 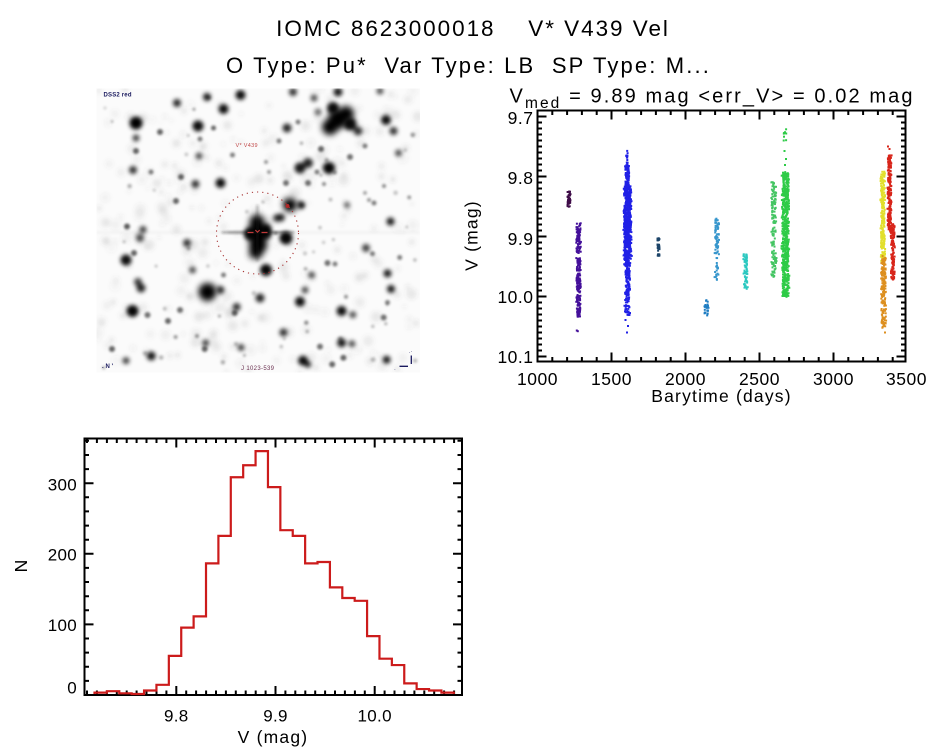 What do you see at coordinates (108, 367) in the screenshot?
I see `svg-text: .N'` at bounding box center [108, 367].